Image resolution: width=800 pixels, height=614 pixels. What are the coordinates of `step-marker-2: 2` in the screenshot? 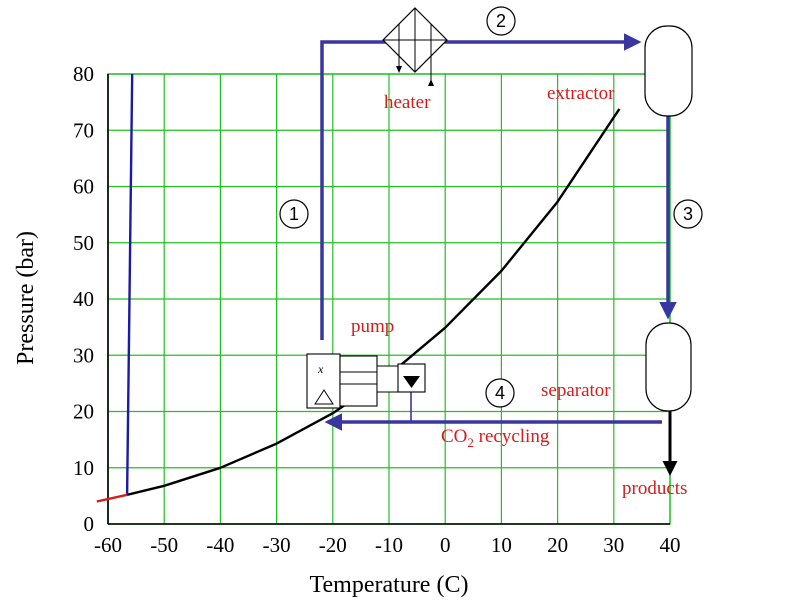 It's located at (501, 21).